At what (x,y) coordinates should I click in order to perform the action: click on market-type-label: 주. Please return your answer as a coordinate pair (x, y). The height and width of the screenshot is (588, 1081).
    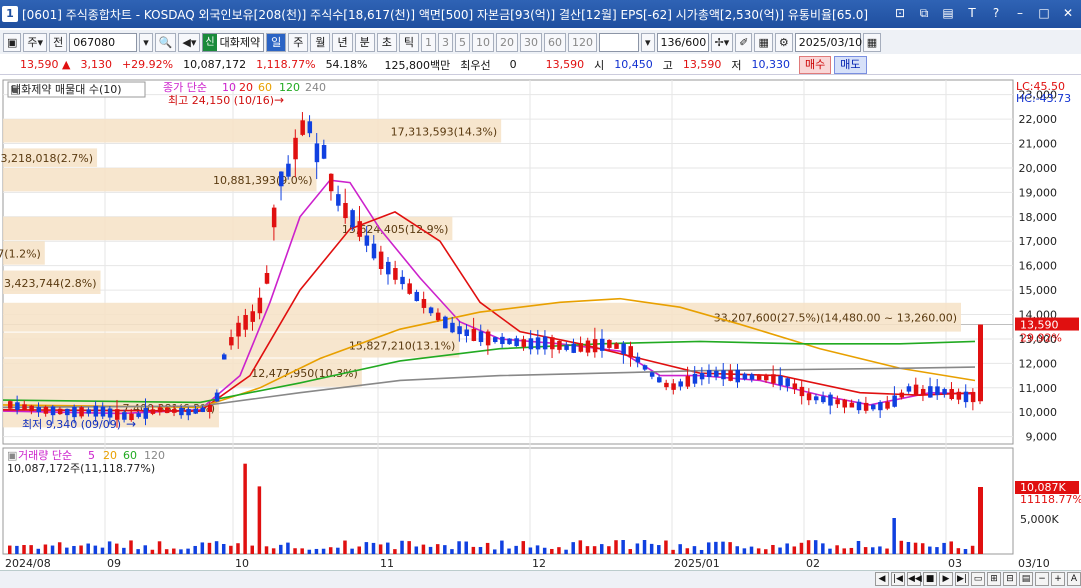
    Looking at the image, I should click on (32, 42).